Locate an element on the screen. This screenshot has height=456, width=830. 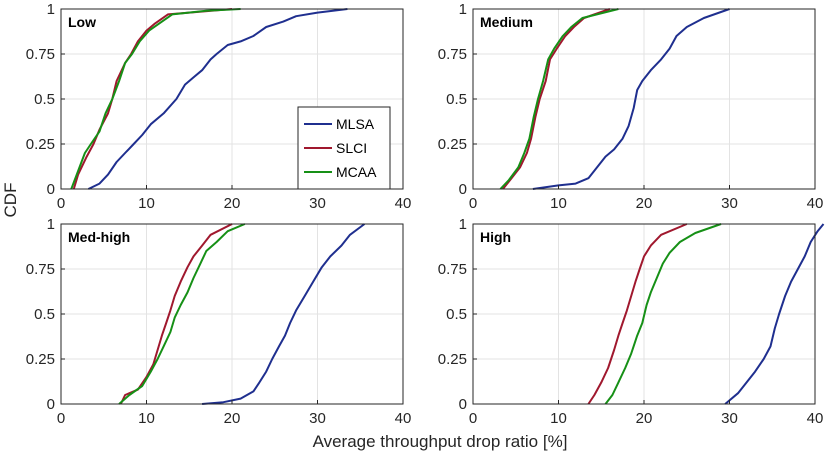
legend: MLSA SLCI MCAA is located at coordinates (344, 148).